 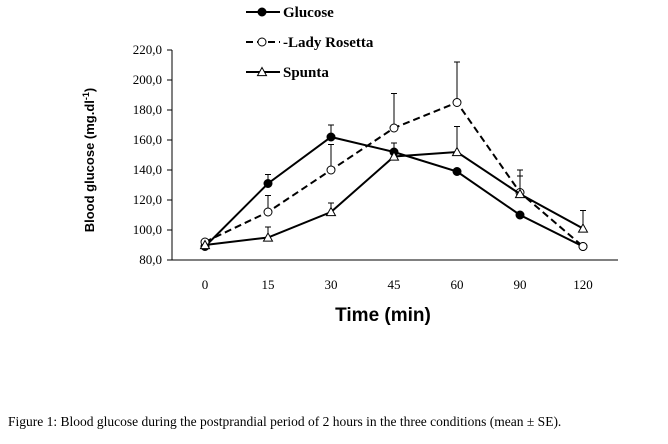 What do you see at coordinates (147, 109) in the screenshot?
I see `y-tick-label: 180,0` at bounding box center [147, 109].